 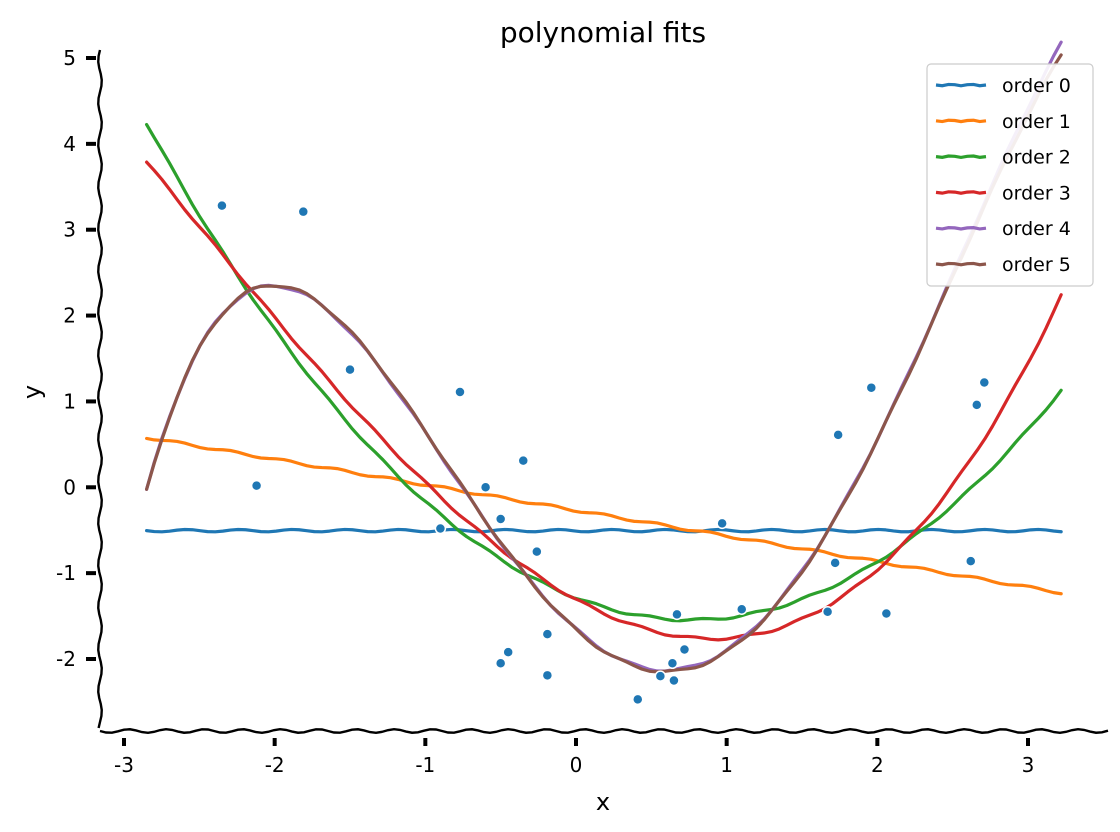 I want to click on x-axis-label: x, so click(x=603, y=802).